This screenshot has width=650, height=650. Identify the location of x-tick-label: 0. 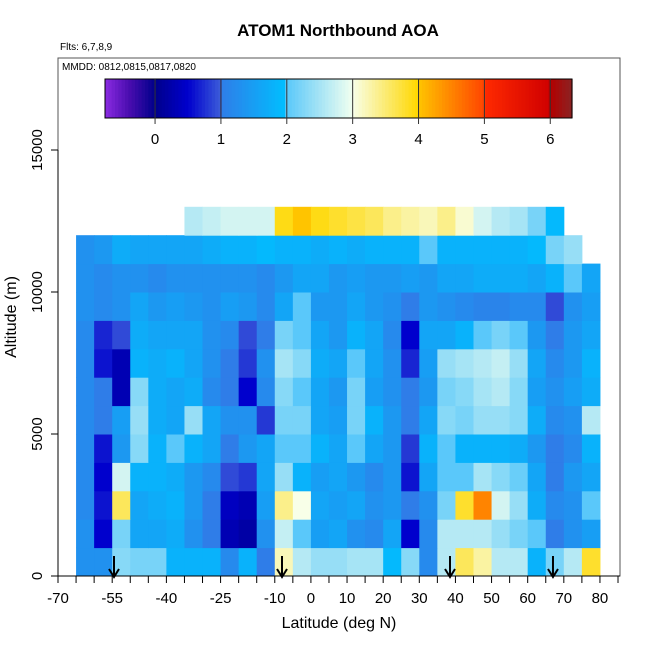
(311, 598).